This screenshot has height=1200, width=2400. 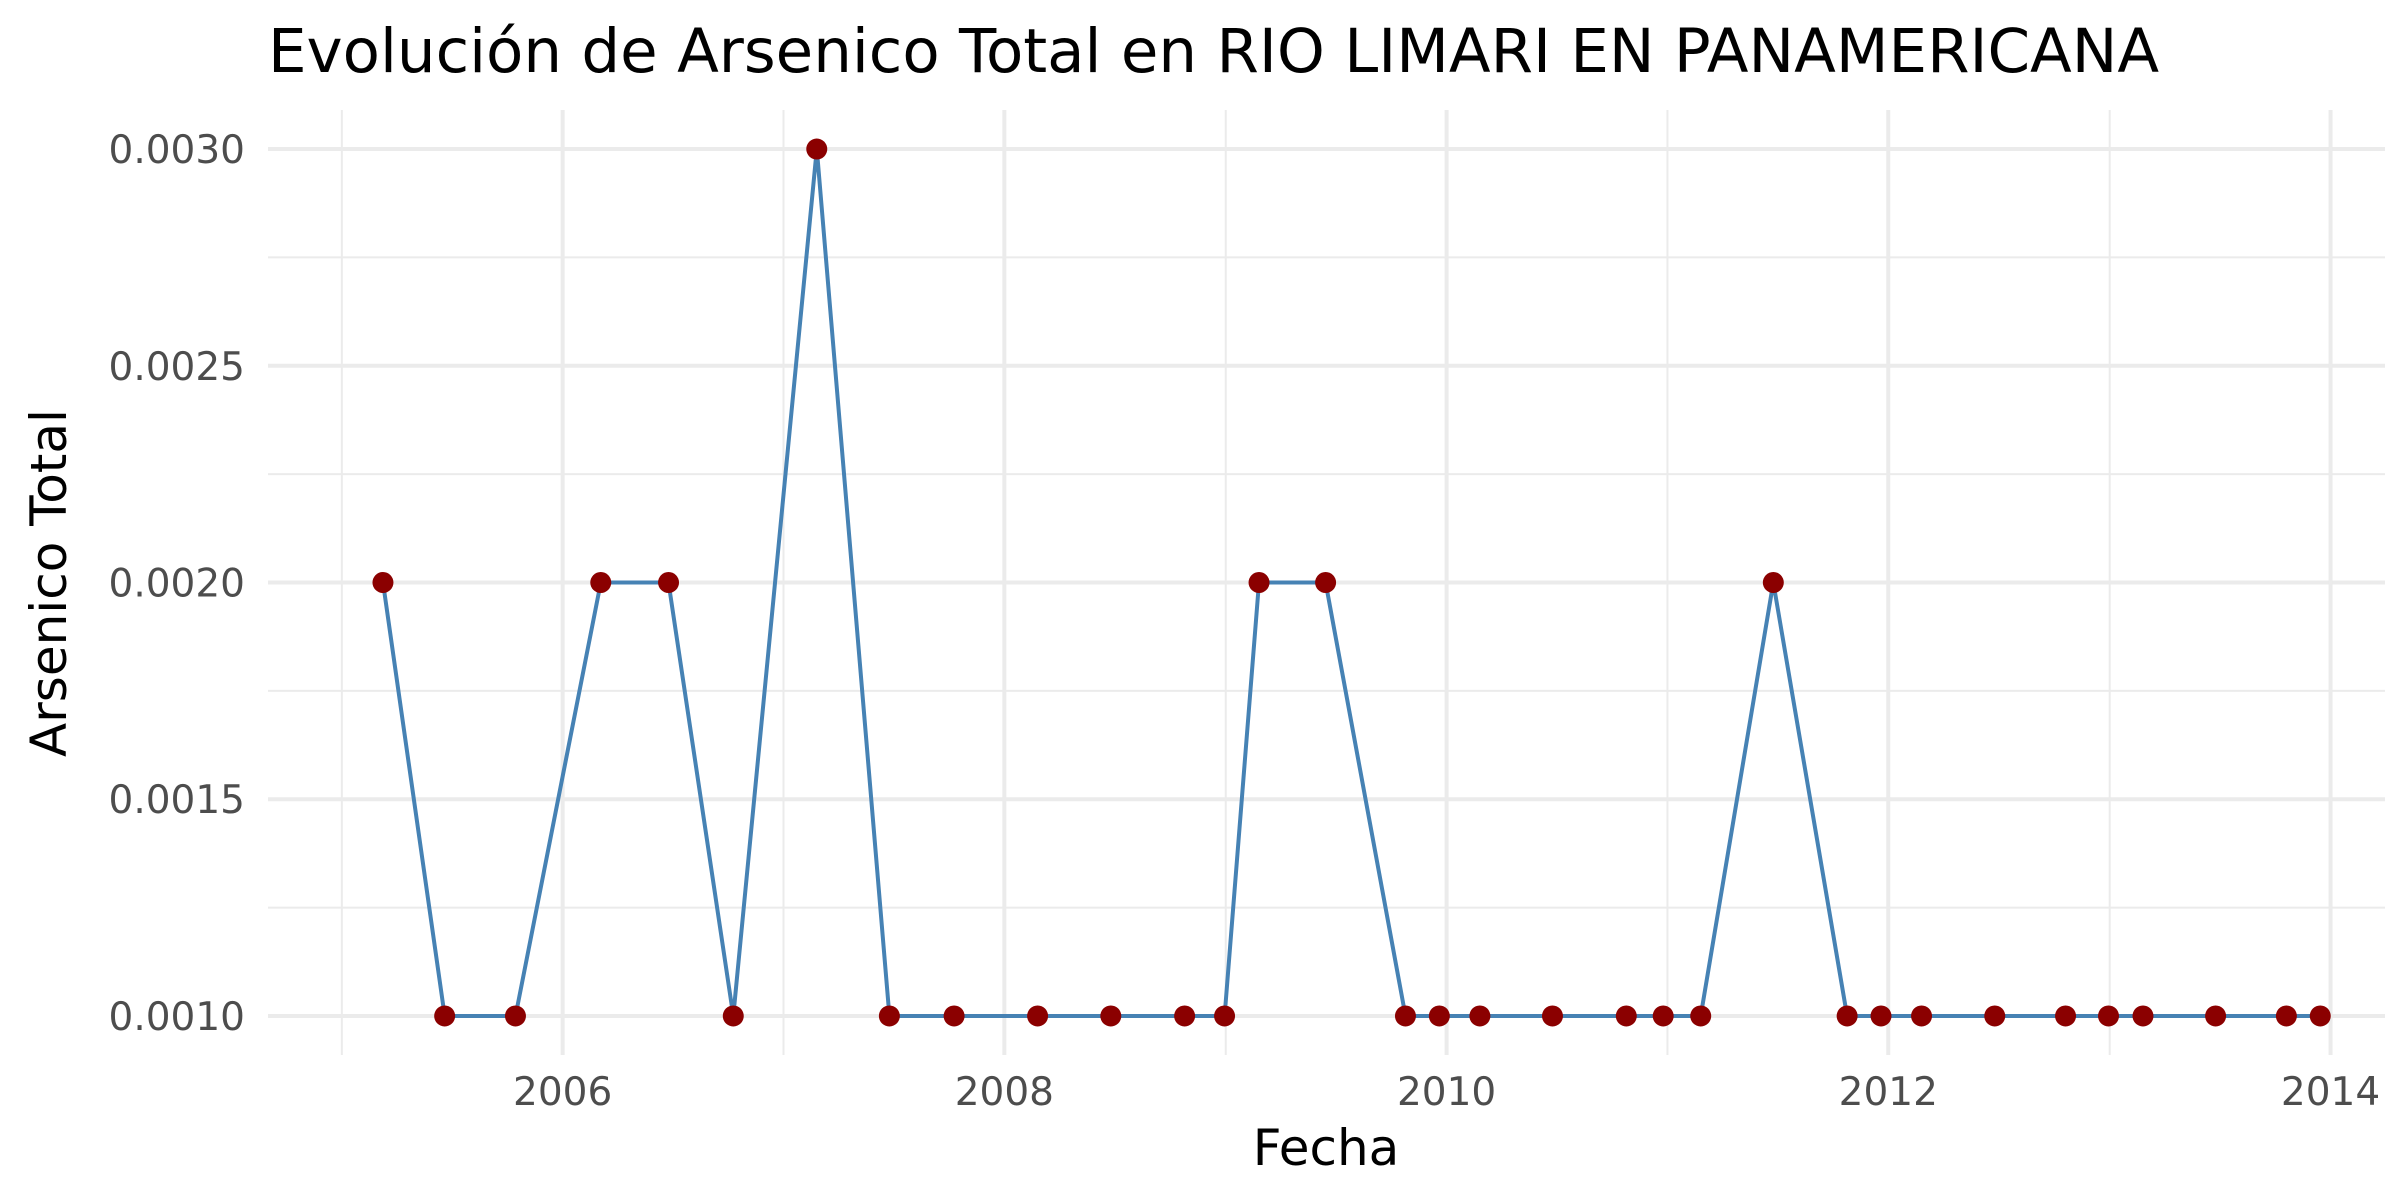 I want to click on y-axis-ticks: 0.0010 0.0015 0.0020 0.0025 0.0030, so click(x=177, y=584).